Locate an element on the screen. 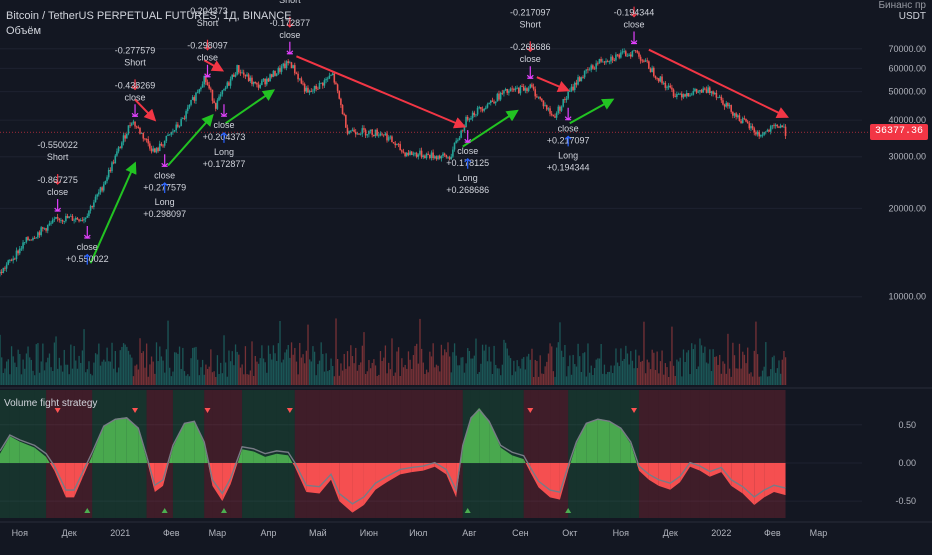 This screenshot has height=555, width=932. signal-action: Long is located at coordinates (165, 202).